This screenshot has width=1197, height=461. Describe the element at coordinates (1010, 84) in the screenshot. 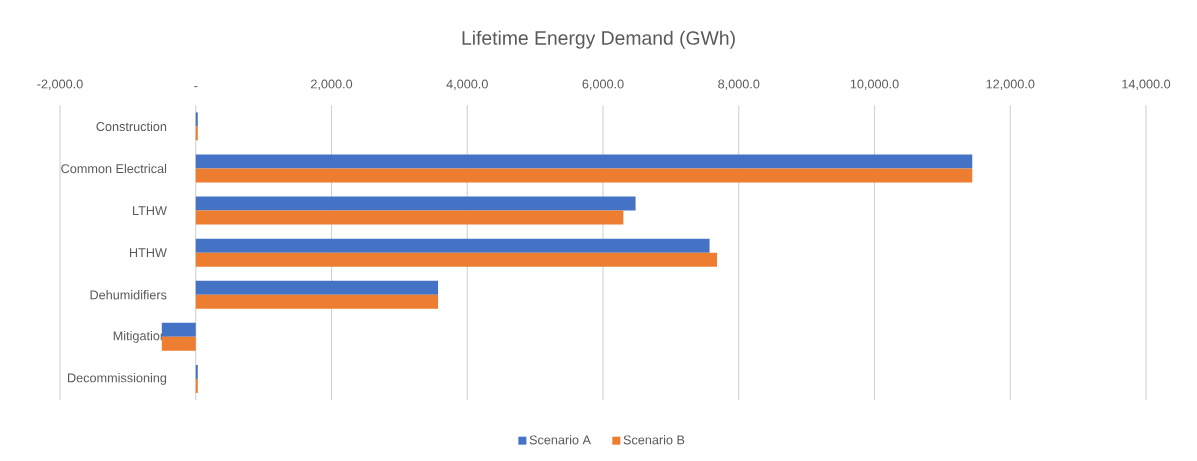

I see `x-tick-label: 12,000.0` at that location.